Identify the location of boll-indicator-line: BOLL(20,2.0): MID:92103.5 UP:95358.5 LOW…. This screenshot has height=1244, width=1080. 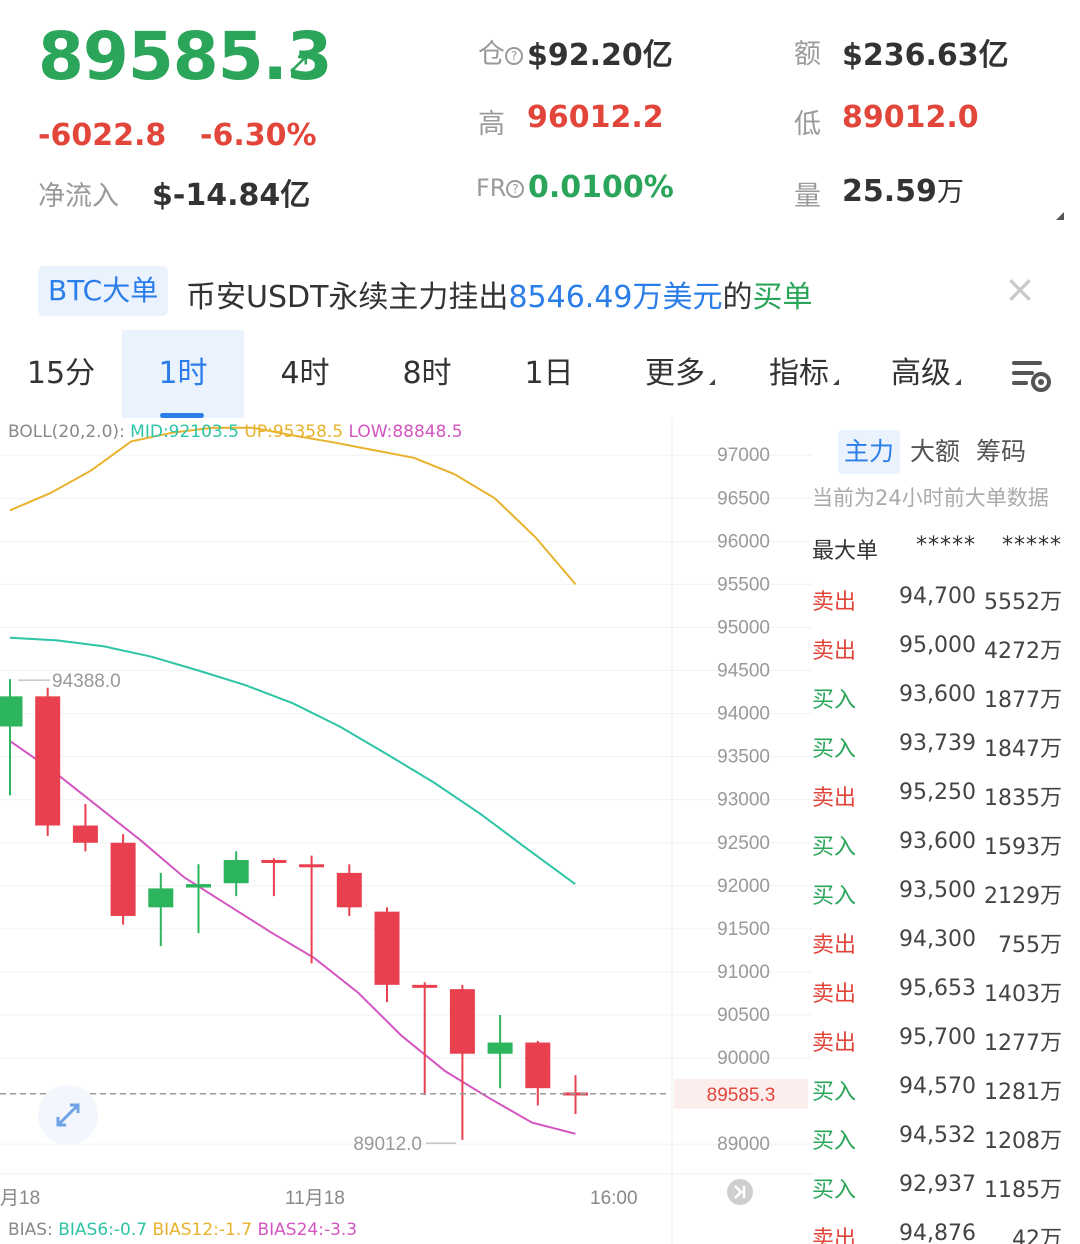
(235, 432).